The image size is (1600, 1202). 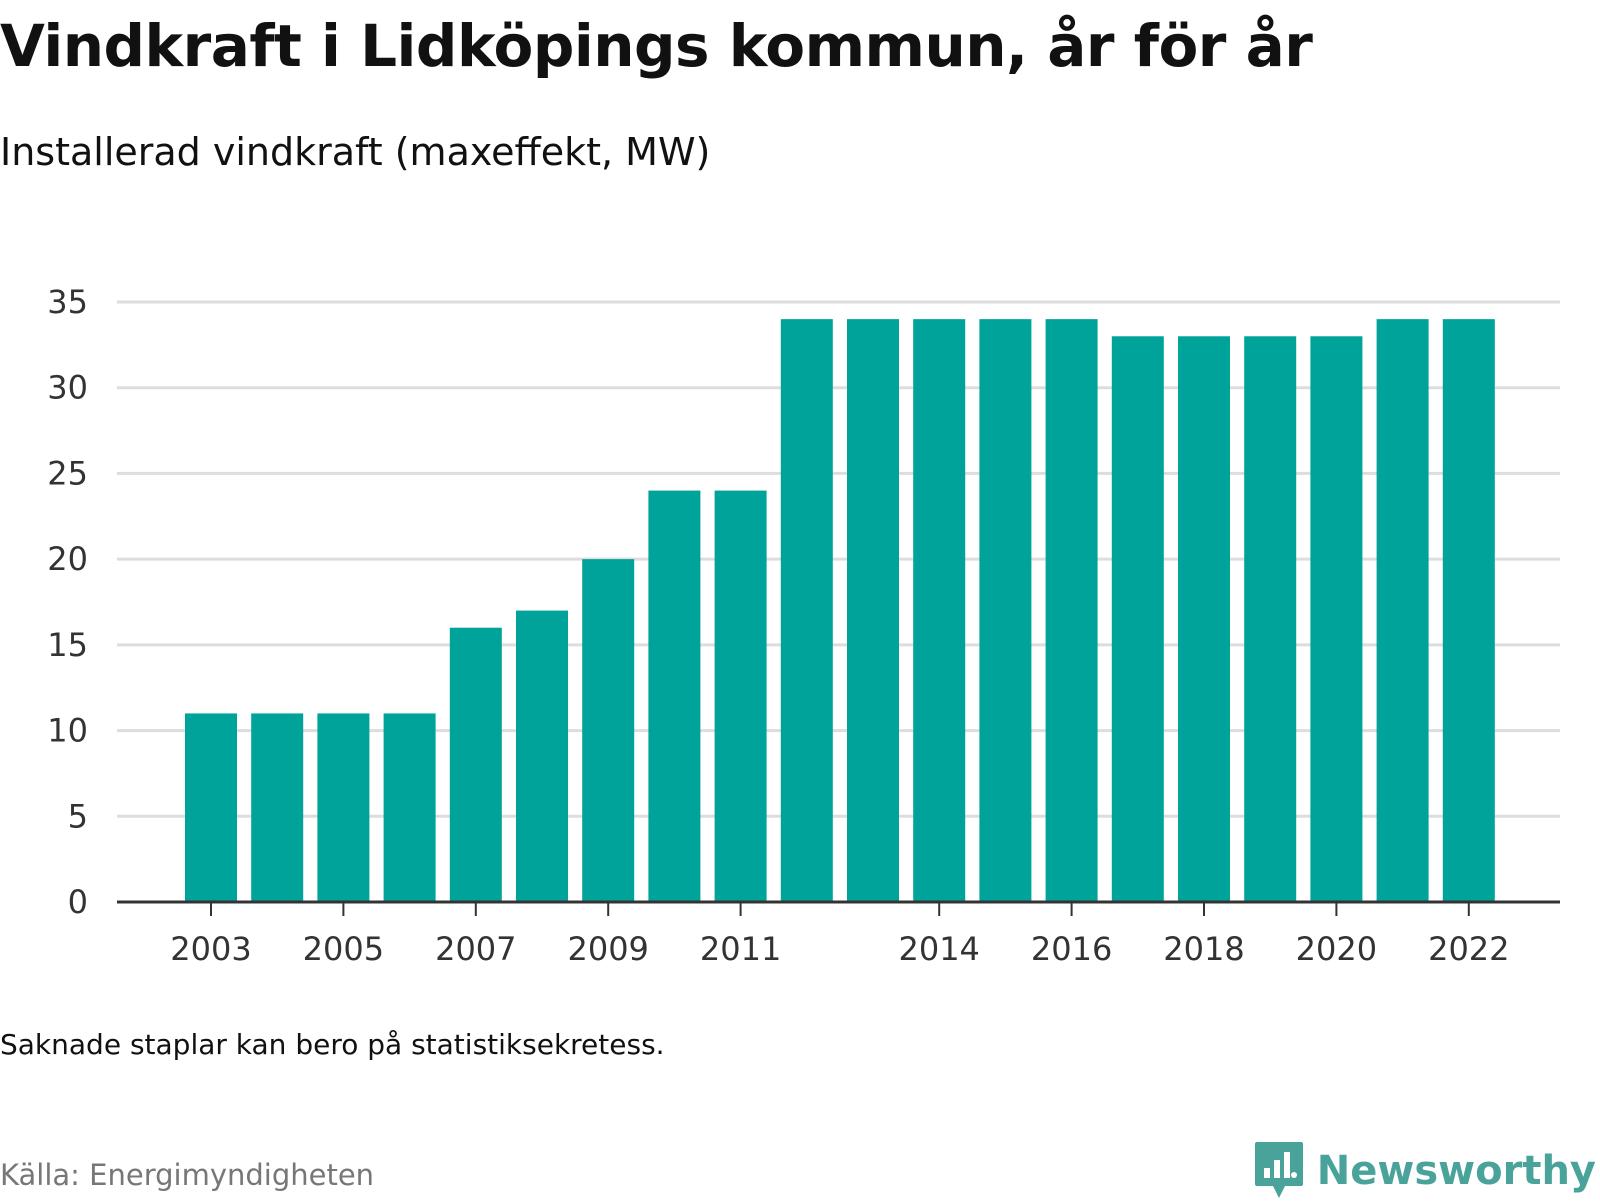 What do you see at coordinates (67, 388) in the screenshot?
I see `y-tick-label: 30` at bounding box center [67, 388].